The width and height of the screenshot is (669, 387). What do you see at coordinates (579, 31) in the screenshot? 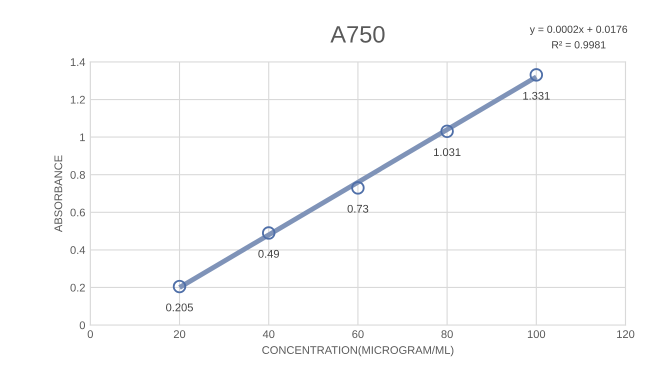
I see `text: y = 0.0002x + 0.0176` at bounding box center [579, 31].